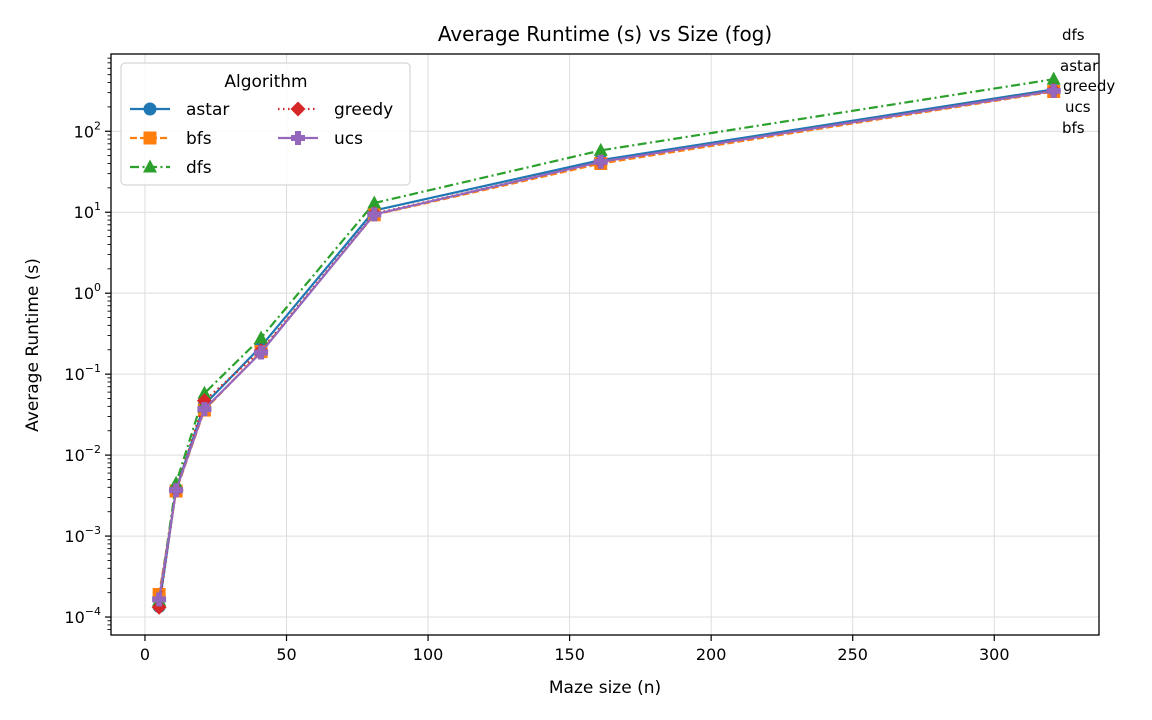  What do you see at coordinates (93, 611) in the screenshot?
I see `y-tick-exponent: −4` at bounding box center [93, 611].